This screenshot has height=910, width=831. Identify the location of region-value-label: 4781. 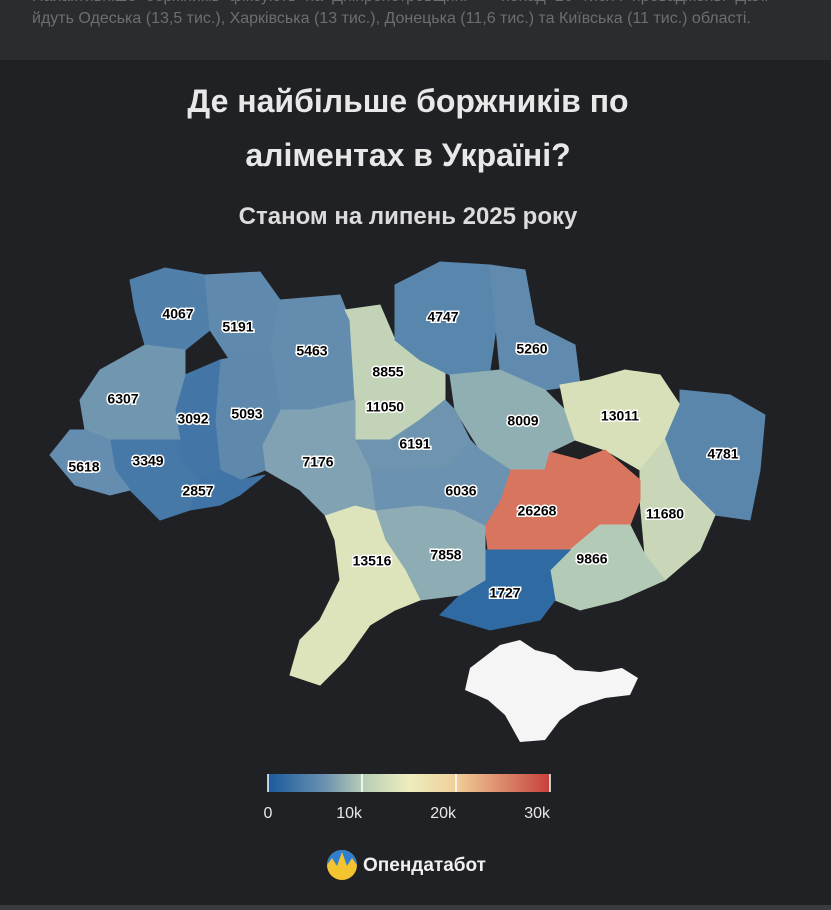
(722, 454).